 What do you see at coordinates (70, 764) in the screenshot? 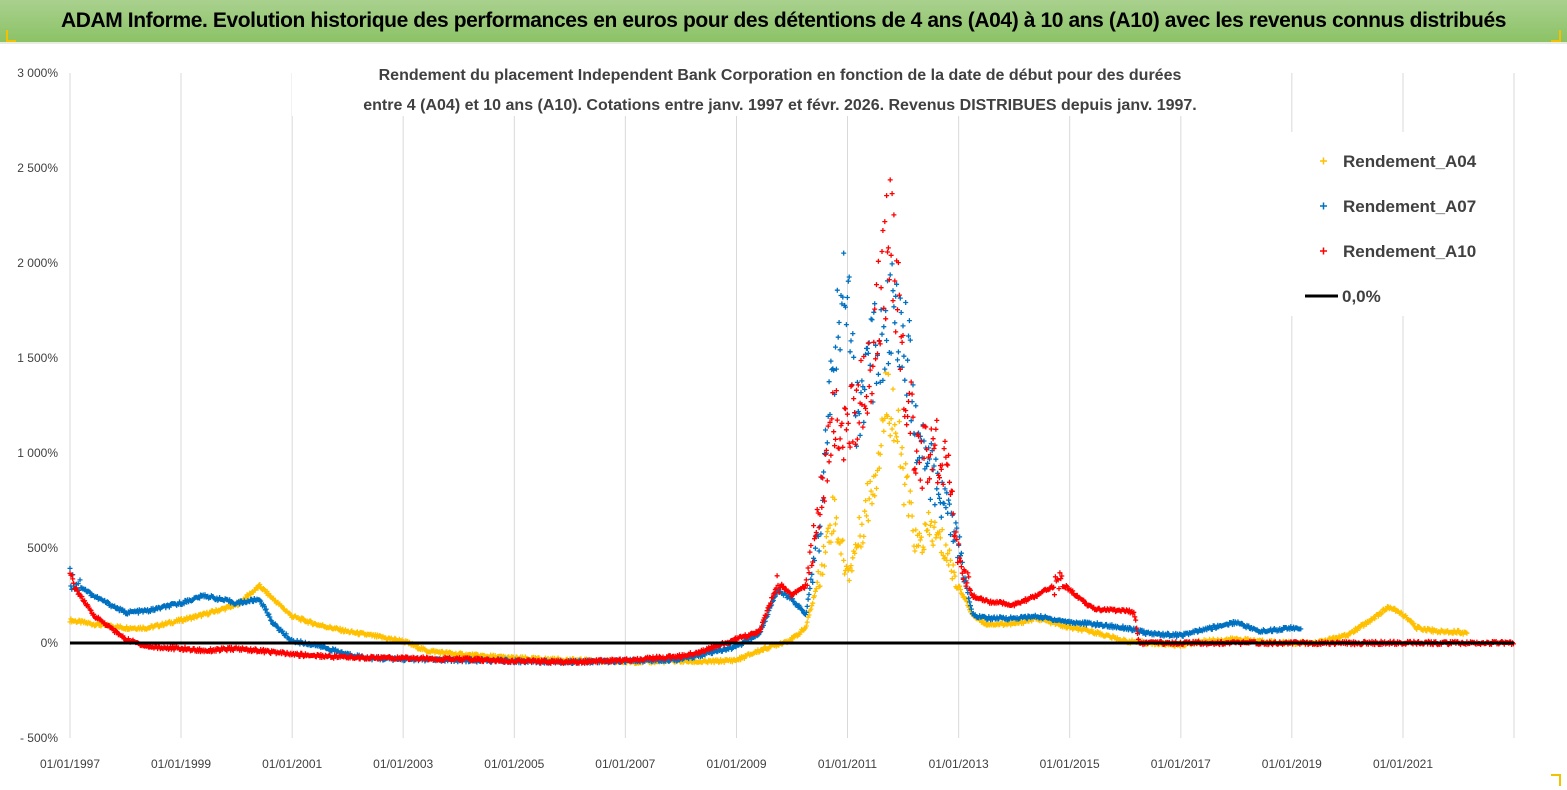
I see `x-tick-label: 01/01/1997` at bounding box center [70, 764].